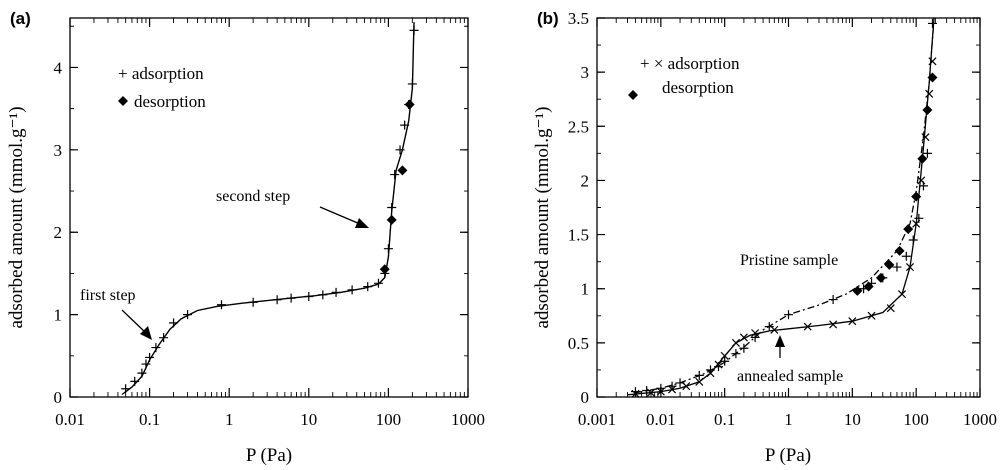  I want to click on x-tick-label: 10, so click(852, 419).